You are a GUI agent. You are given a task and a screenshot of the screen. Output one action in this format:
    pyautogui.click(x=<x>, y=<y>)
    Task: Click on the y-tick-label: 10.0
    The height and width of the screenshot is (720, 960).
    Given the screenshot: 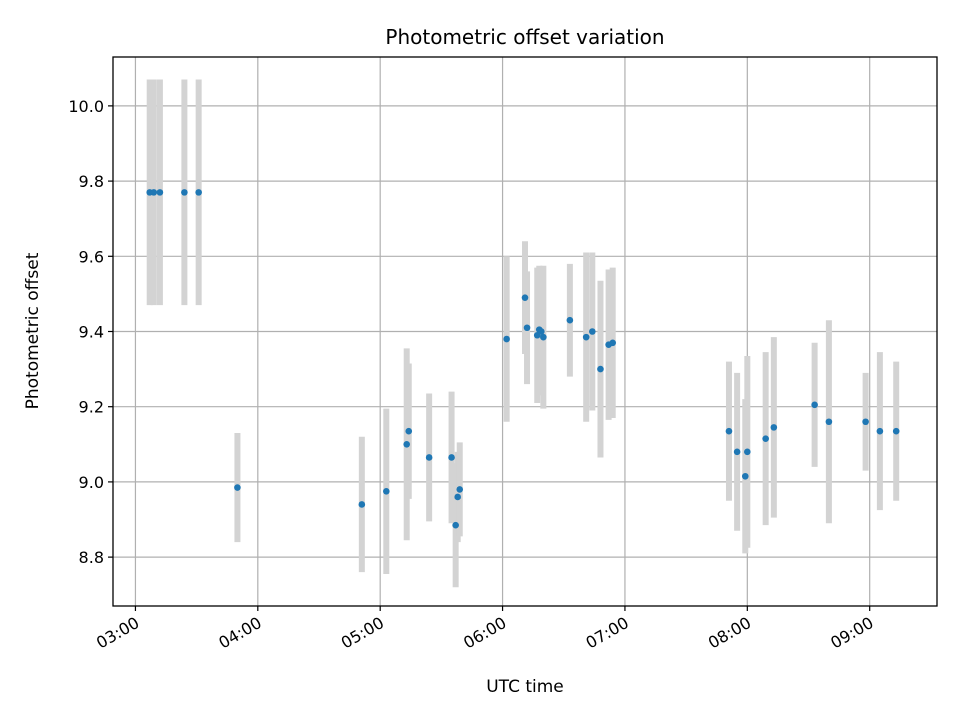 What is the action you would take?
    pyautogui.click(x=86, y=106)
    